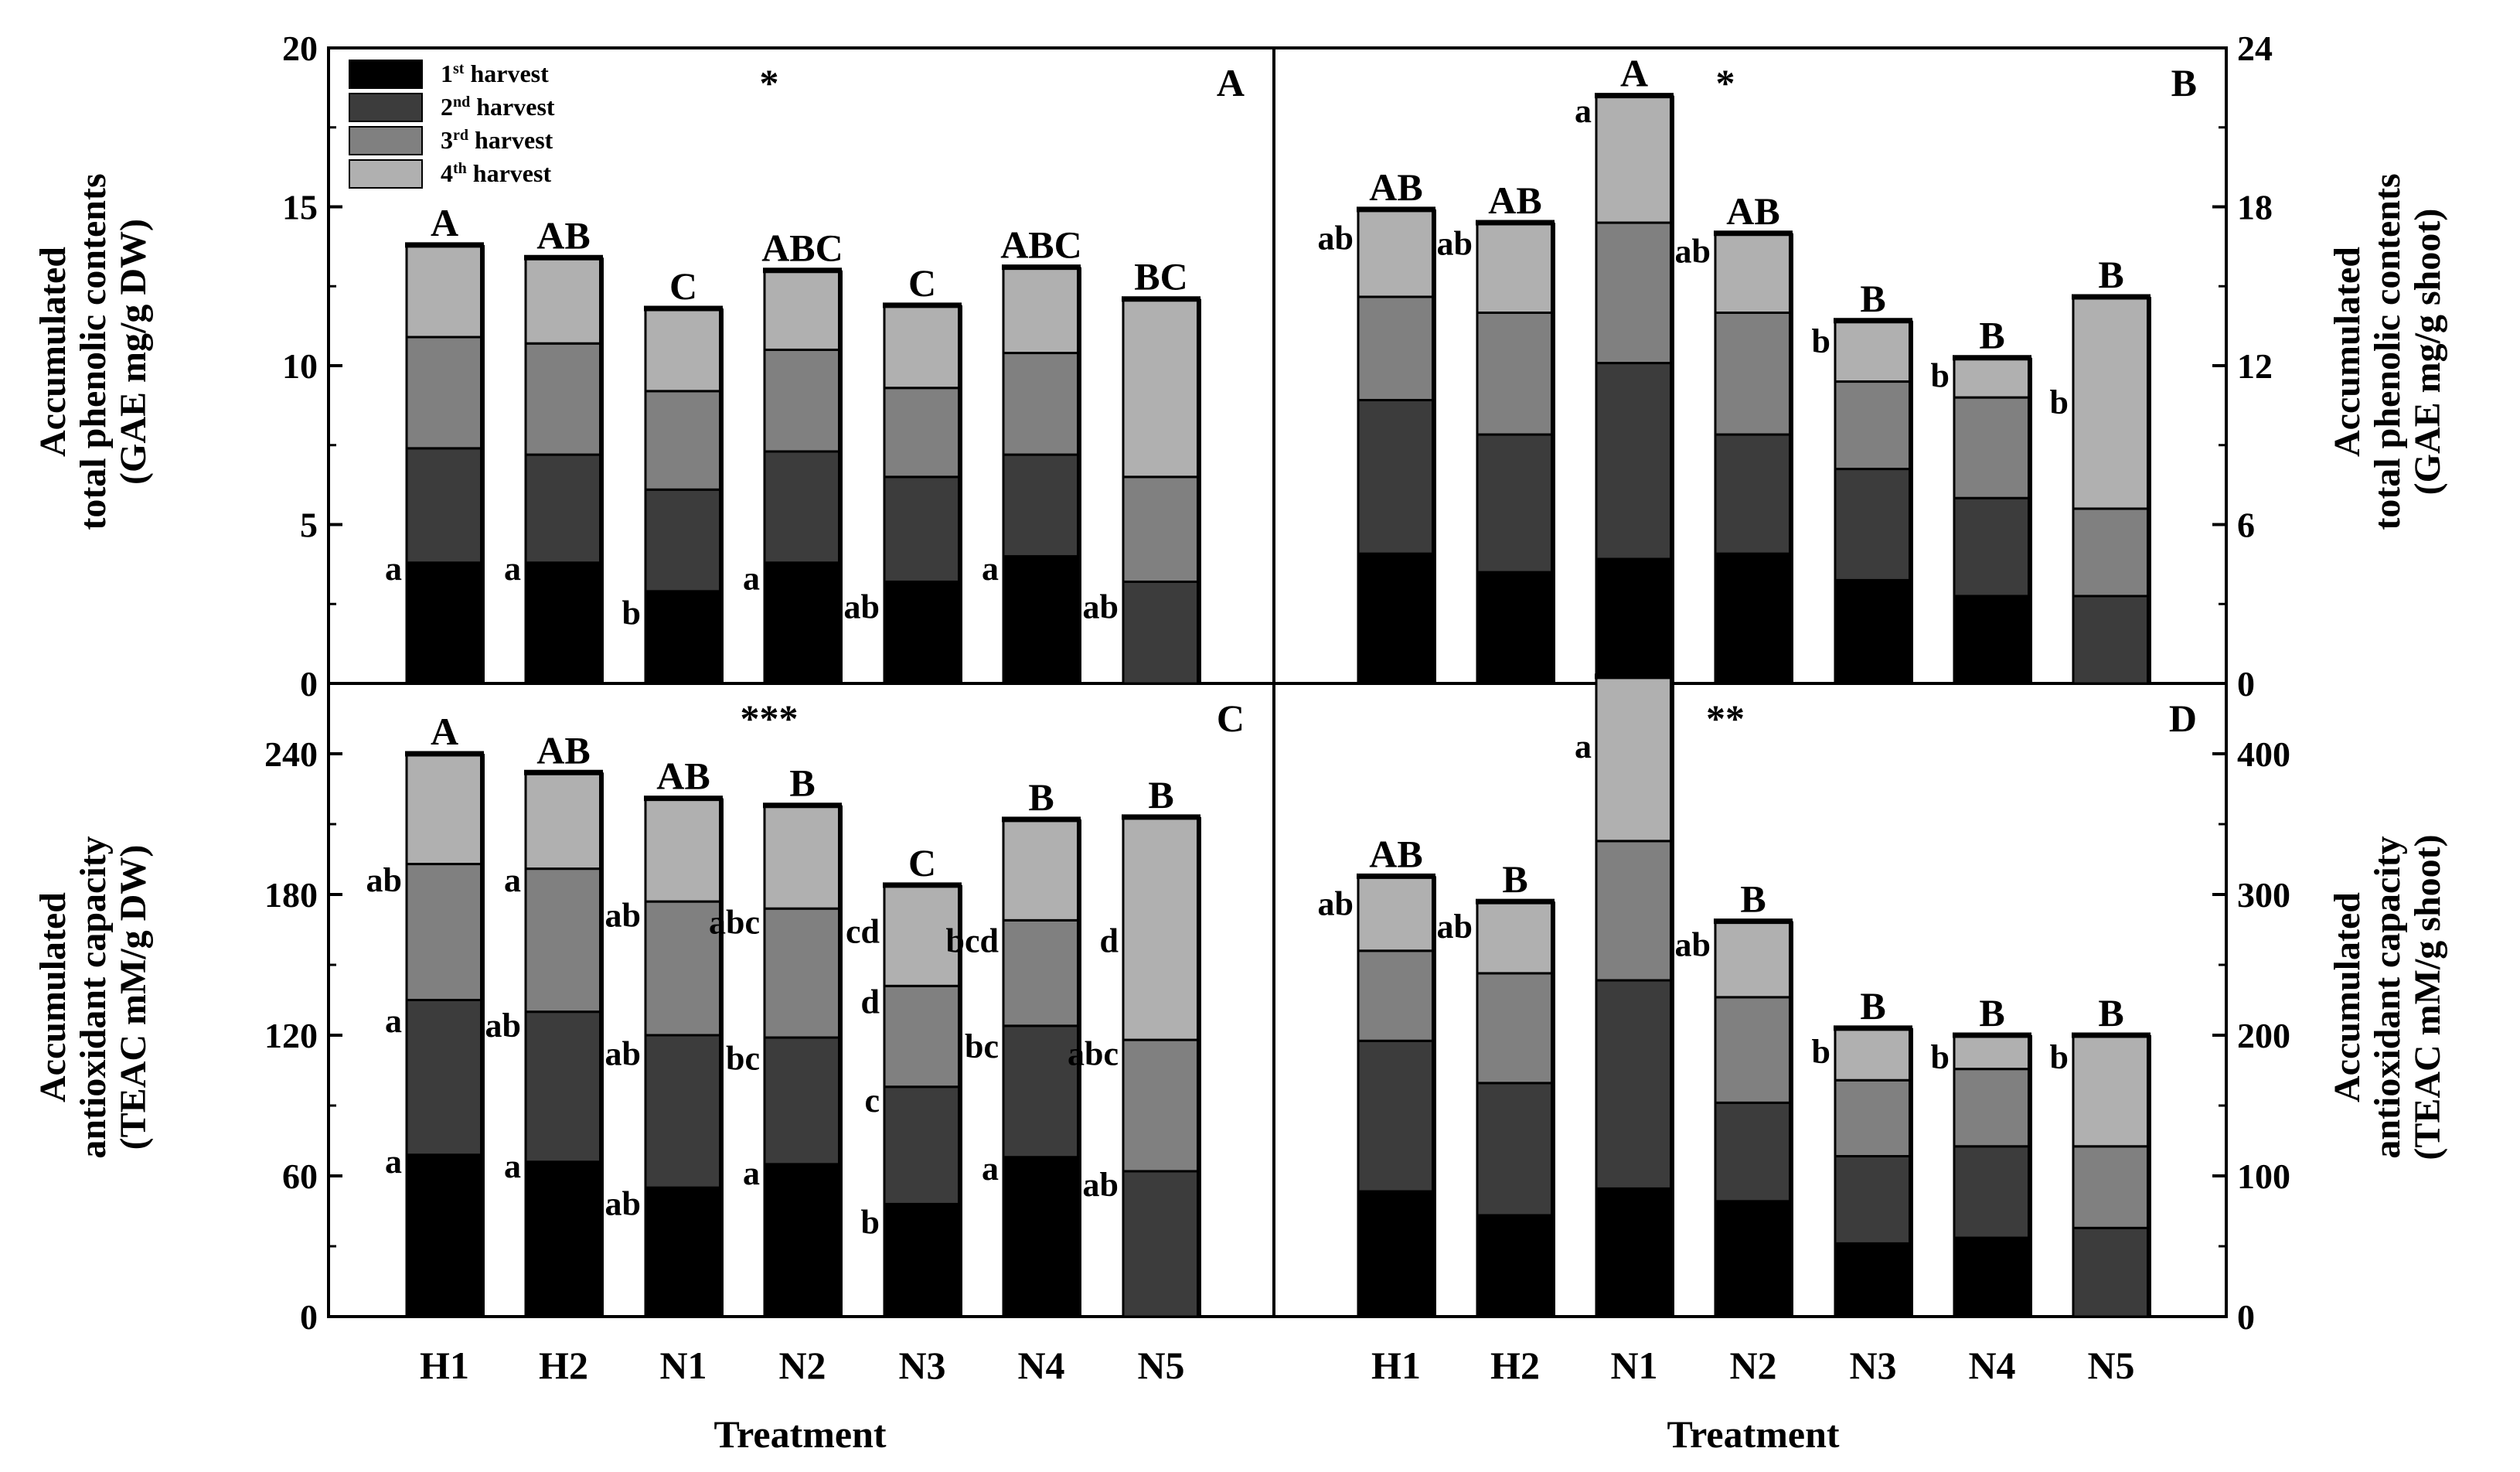 This screenshot has width=2520, height=1472. I want to click on bar-B-H2-s3, so click(1515, 374).